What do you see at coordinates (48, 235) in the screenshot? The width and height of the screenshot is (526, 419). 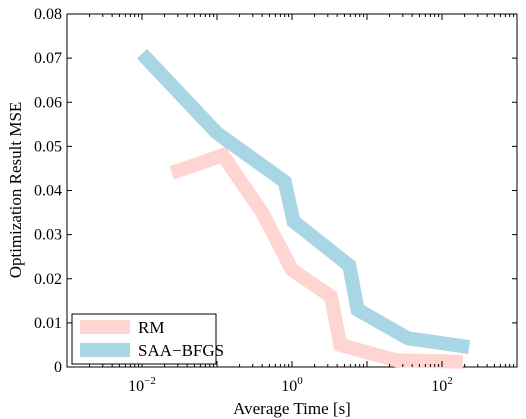 I see `y-tick-label: 0.03` at bounding box center [48, 235].